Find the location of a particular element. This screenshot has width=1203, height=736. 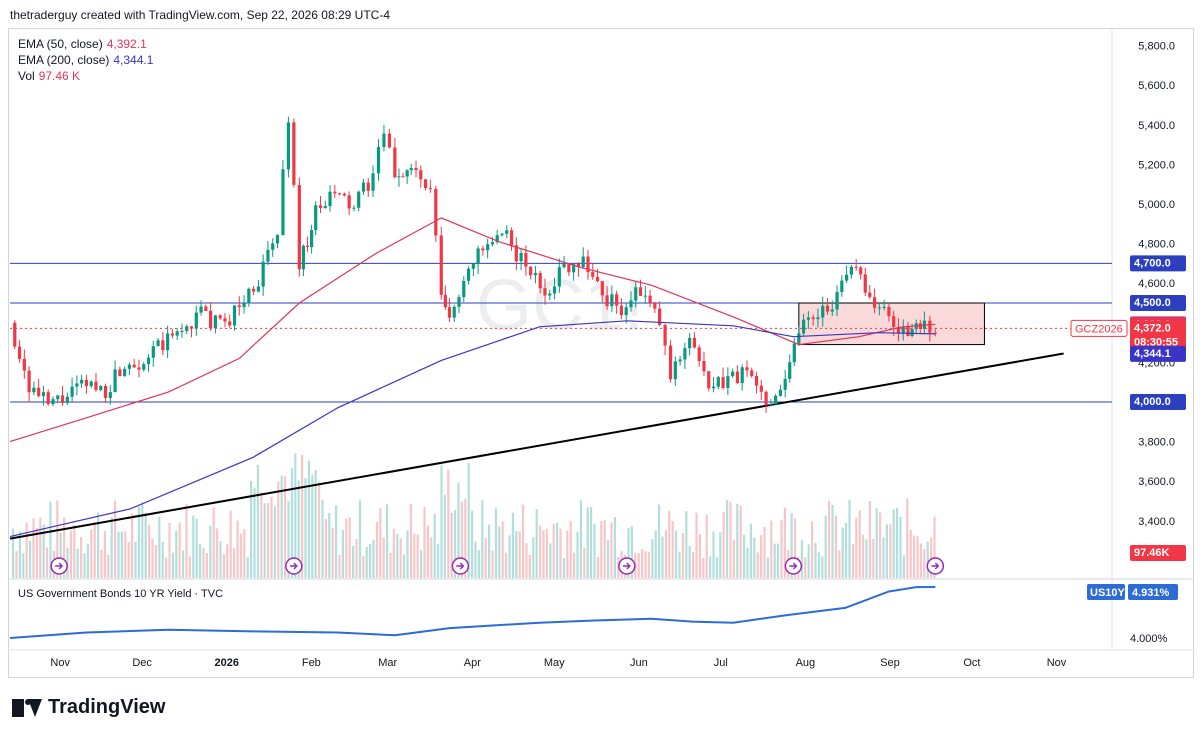

legend-ema50: EMA (50, close) 4,392.1 is located at coordinates (82, 44).